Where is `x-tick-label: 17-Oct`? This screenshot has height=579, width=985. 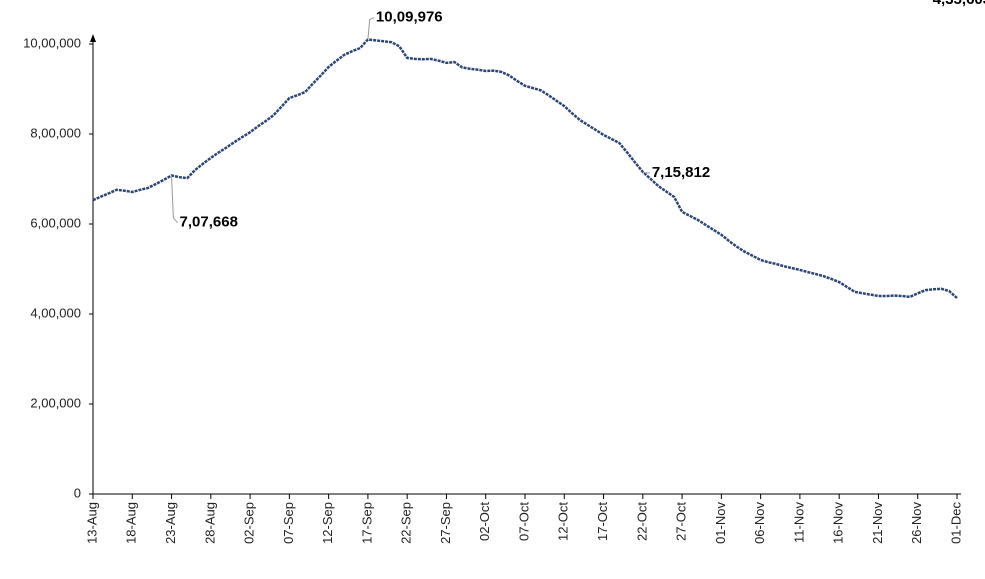 x-tick-label: 17-Oct is located at coordinates (602, 521).